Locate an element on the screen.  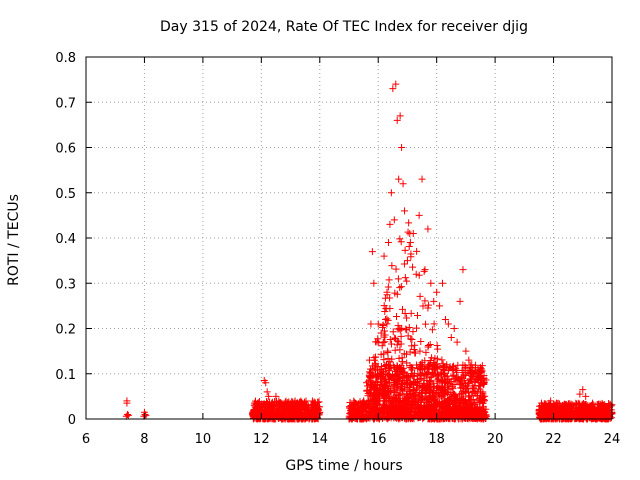
x-tick-label: 12 is located at coordinates (261, 439).